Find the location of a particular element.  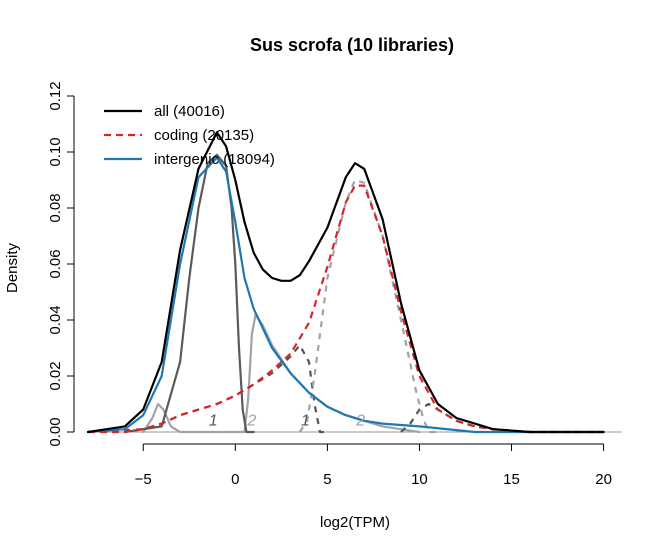

x-tick-label: −5 is located at coordinates (143, 479).